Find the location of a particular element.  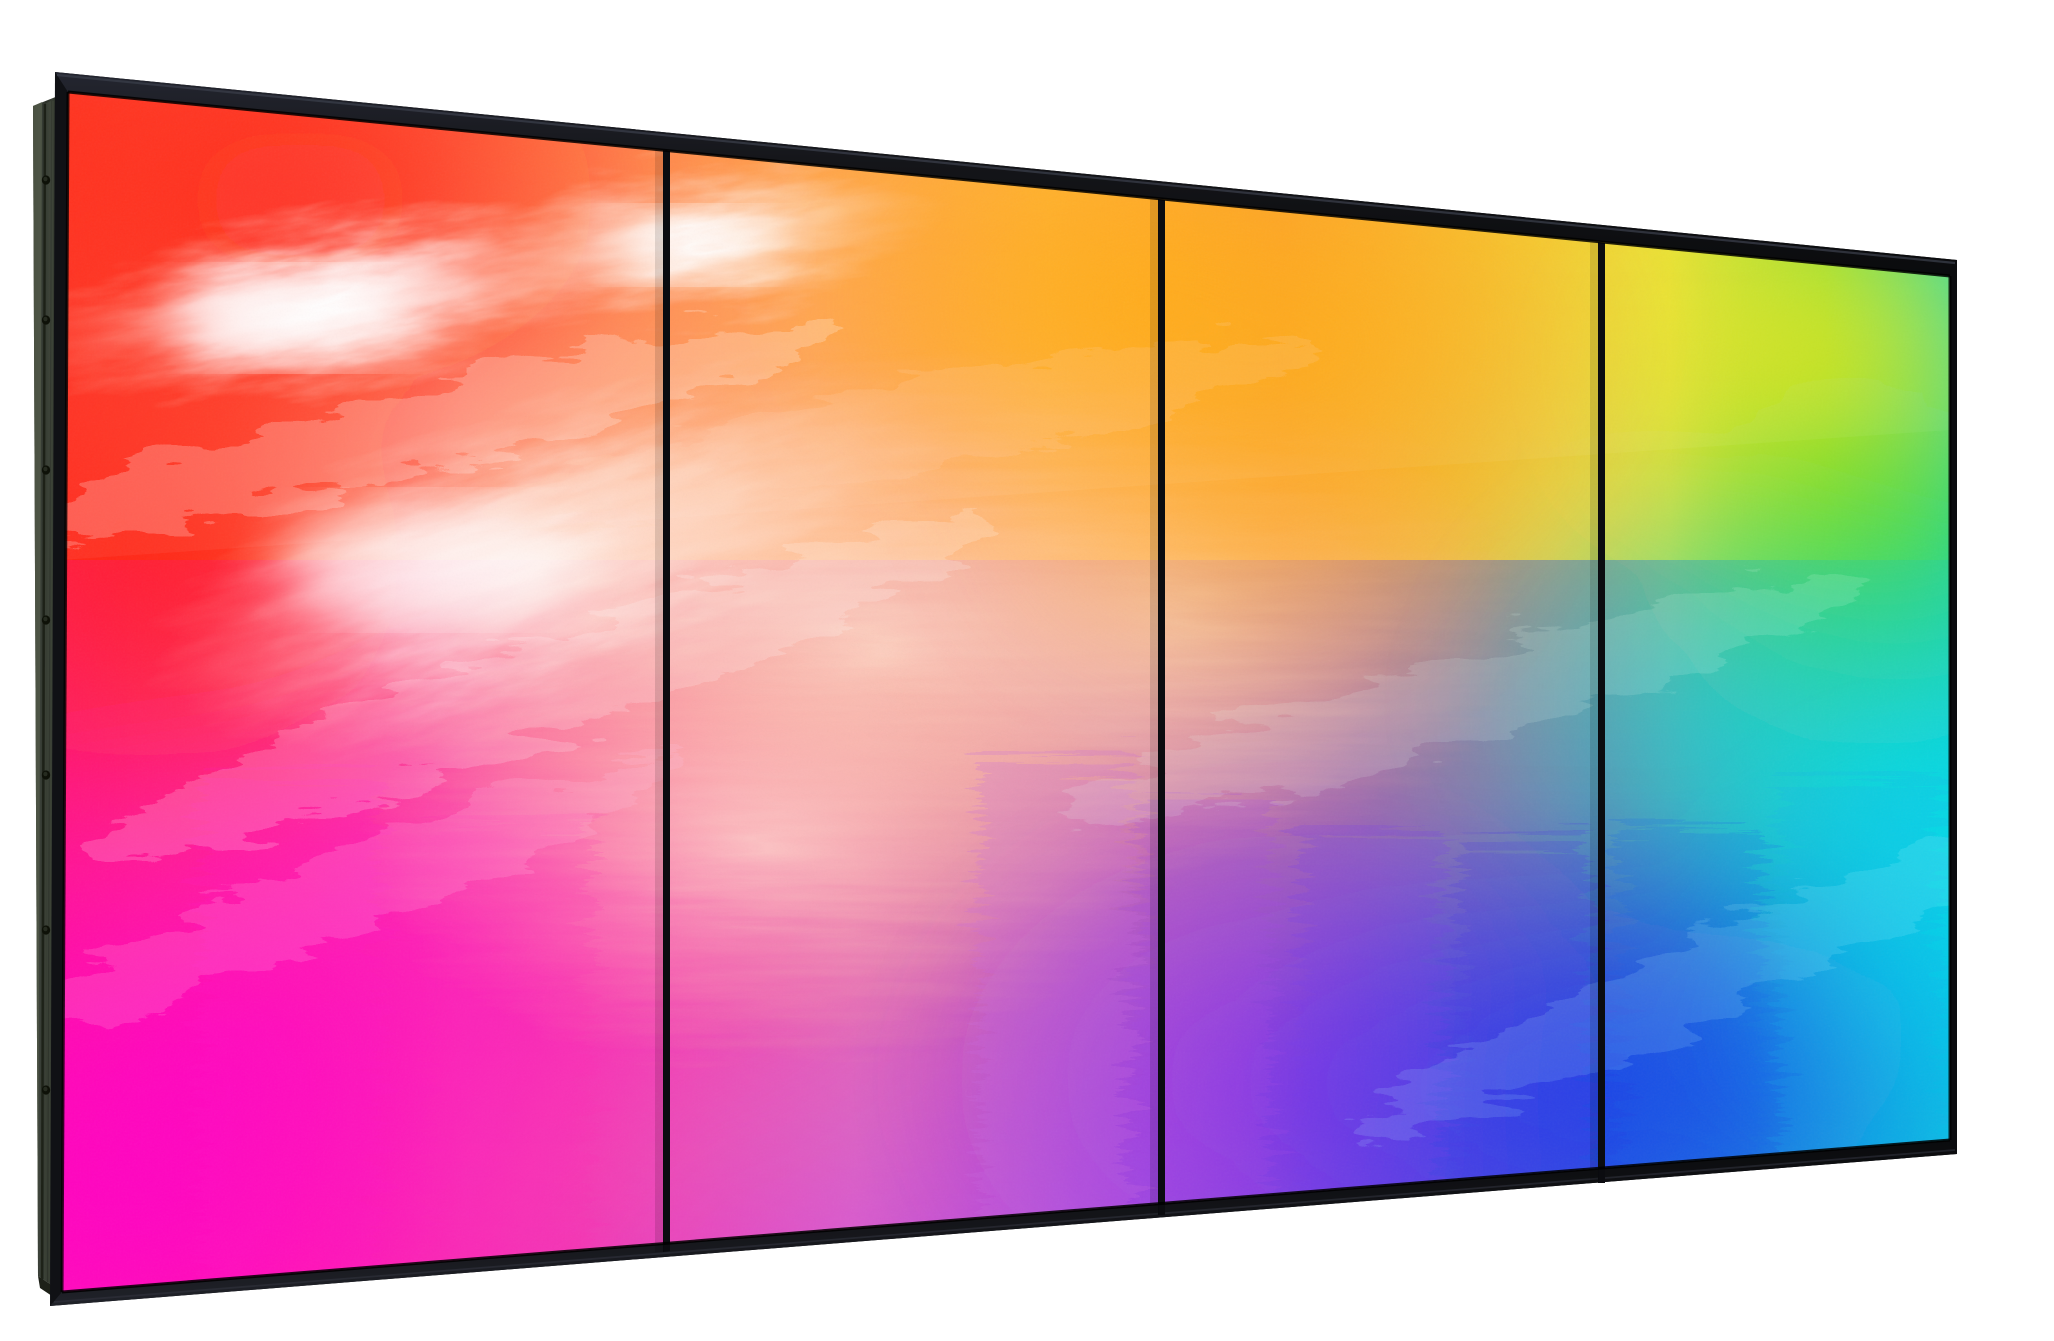

bezel-bottom-specular is located at coordinates (1004, 1226).